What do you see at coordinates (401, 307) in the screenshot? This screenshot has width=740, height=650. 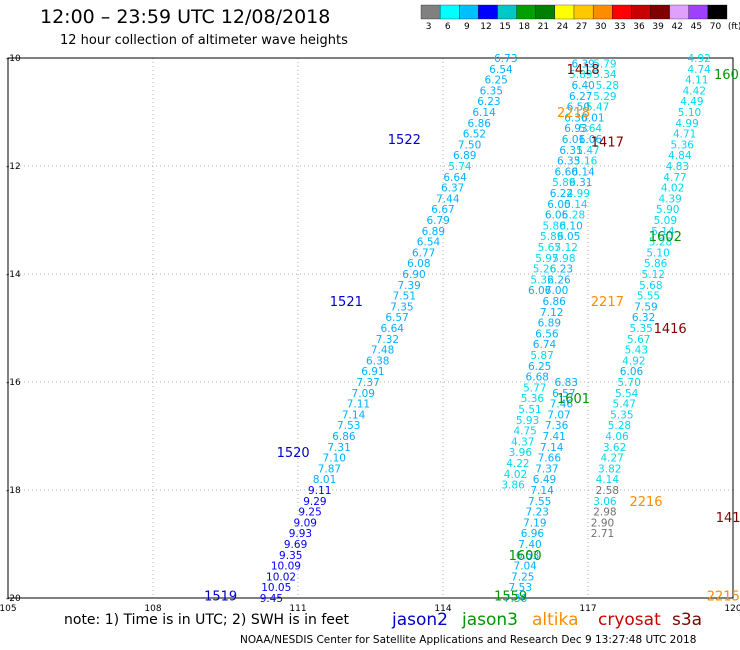 I see `wave-height-label: 7.35` at bounding box center [401, 307].